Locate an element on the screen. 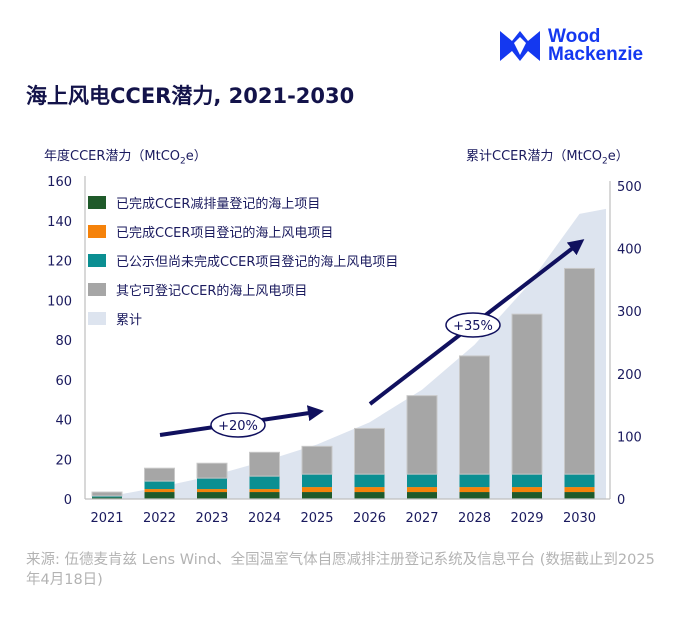  y-tick-label: 60 is located at coordinates (63, 381).